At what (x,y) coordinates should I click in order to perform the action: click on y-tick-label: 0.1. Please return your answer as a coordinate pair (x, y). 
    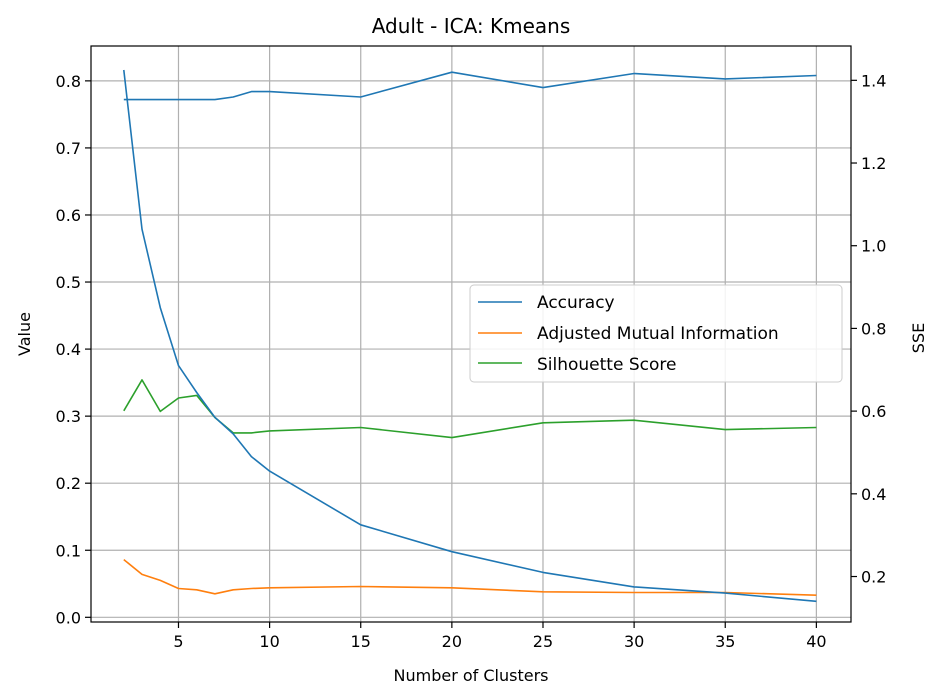
    Looking at the image, I should click on (68, 550).